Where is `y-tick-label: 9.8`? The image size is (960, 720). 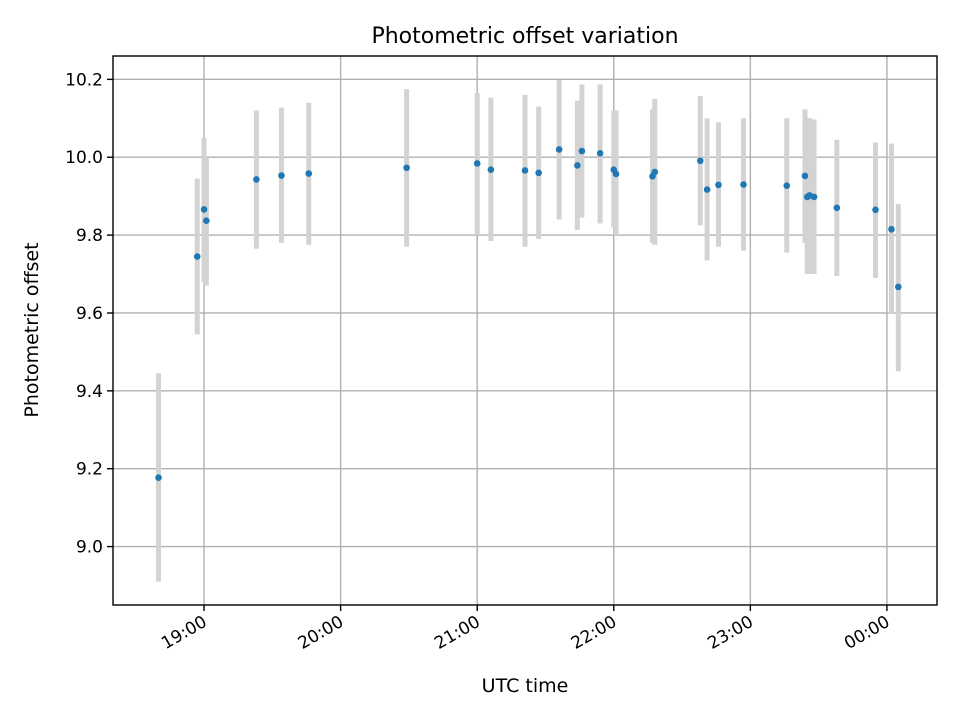
y-tick-label: 9.8 is located at coordinates (89, 236).